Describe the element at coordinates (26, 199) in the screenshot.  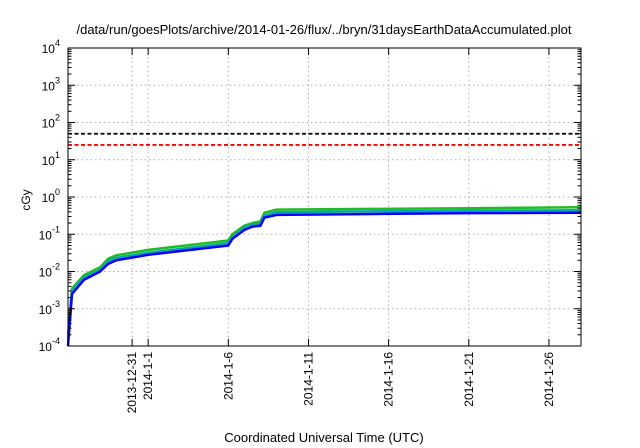
I see `y-axis-label: cGy` at that location.